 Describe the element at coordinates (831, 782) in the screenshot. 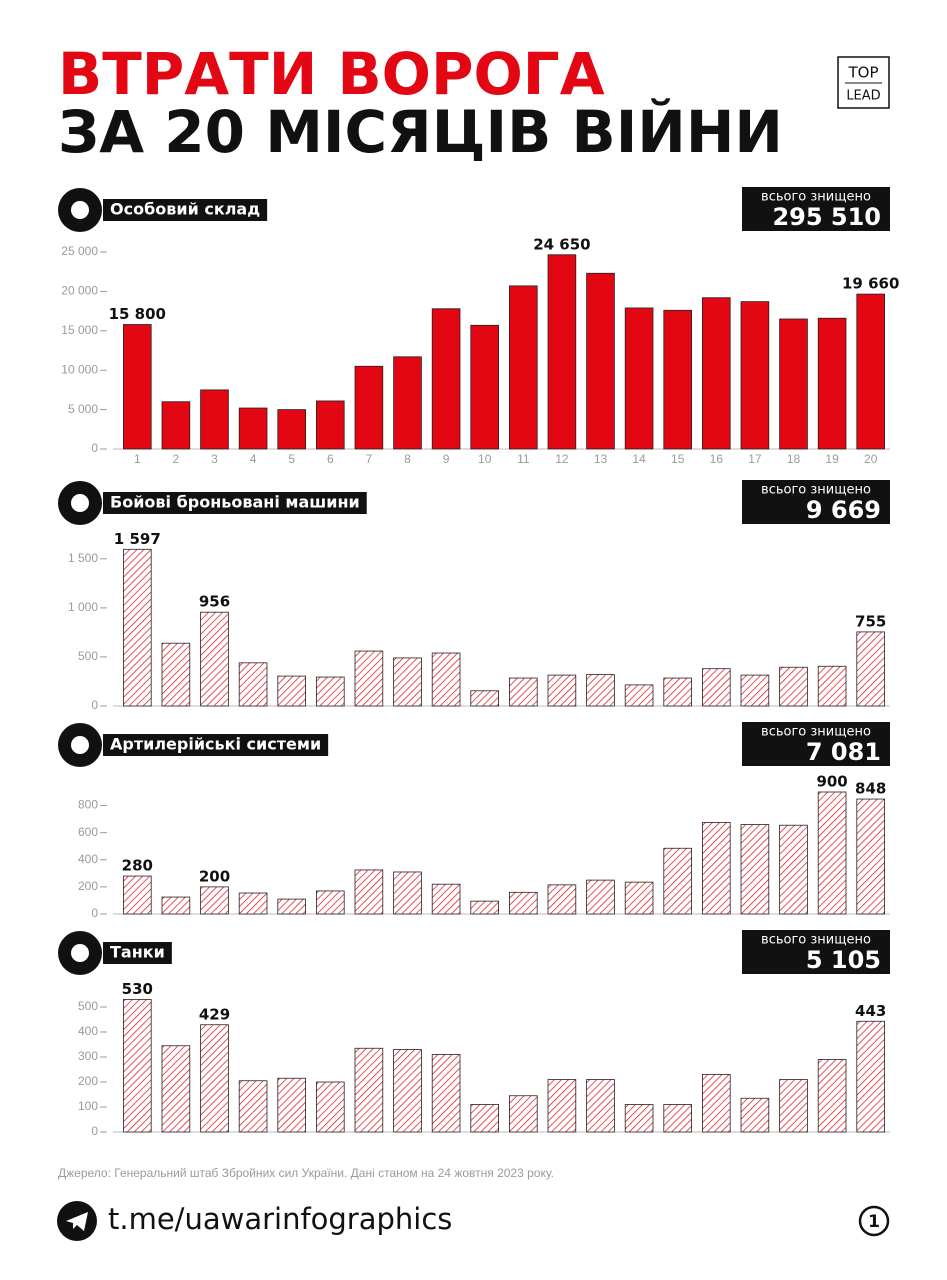

I see `value-label: 900` at that location.